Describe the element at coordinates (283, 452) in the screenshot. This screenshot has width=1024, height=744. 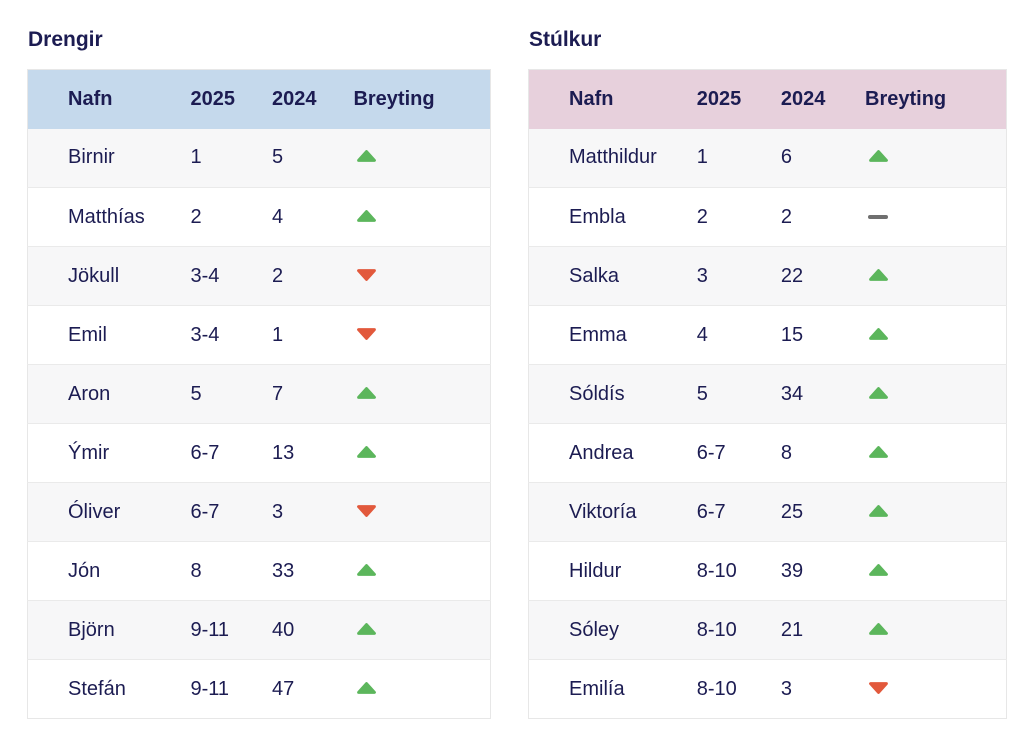
I see `rank-2024-cell: 13` at that location.